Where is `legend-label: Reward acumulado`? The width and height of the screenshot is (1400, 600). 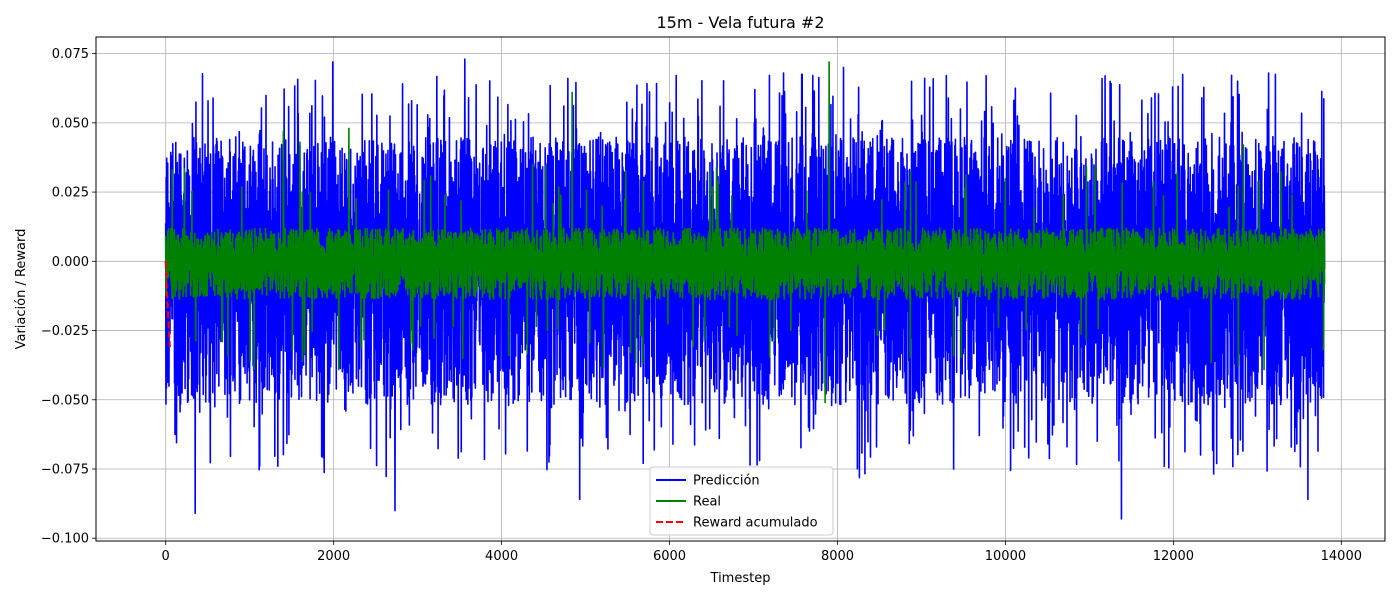
legend-label: Reward acumulado is located at coordinates (755, 523).